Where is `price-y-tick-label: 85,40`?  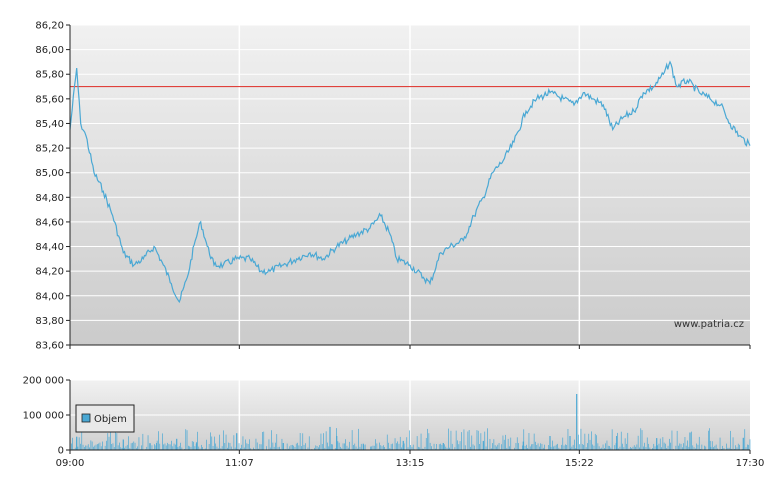
price-y-tick-label: 85,40 is located at coordinates (49, 124).